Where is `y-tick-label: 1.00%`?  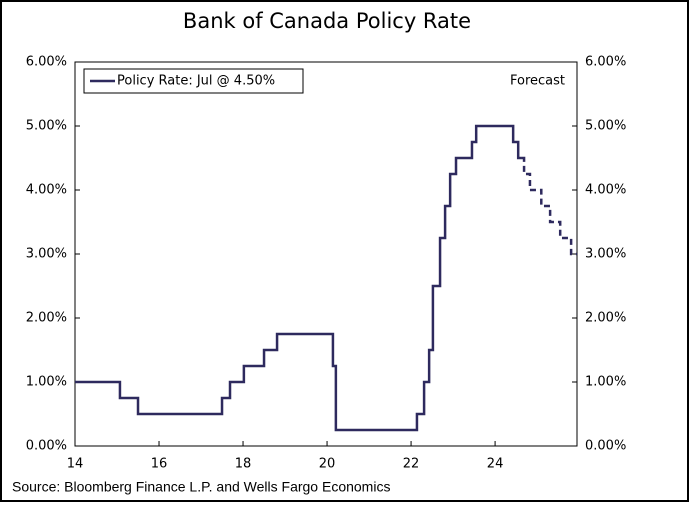 y-tick-label: 1.00% is located at coordinates (46, 382).